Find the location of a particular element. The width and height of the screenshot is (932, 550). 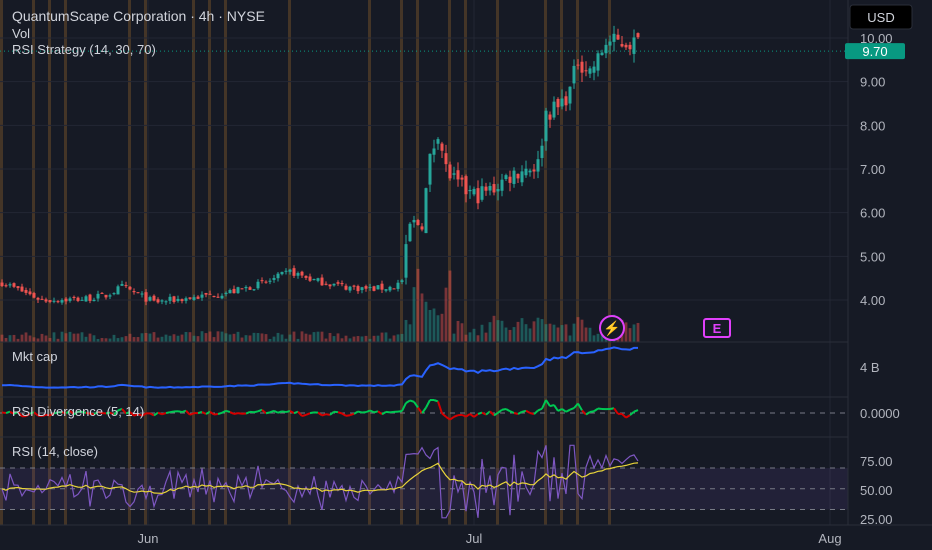

rsi-divergence-panel is located at coordinates (424, 410).